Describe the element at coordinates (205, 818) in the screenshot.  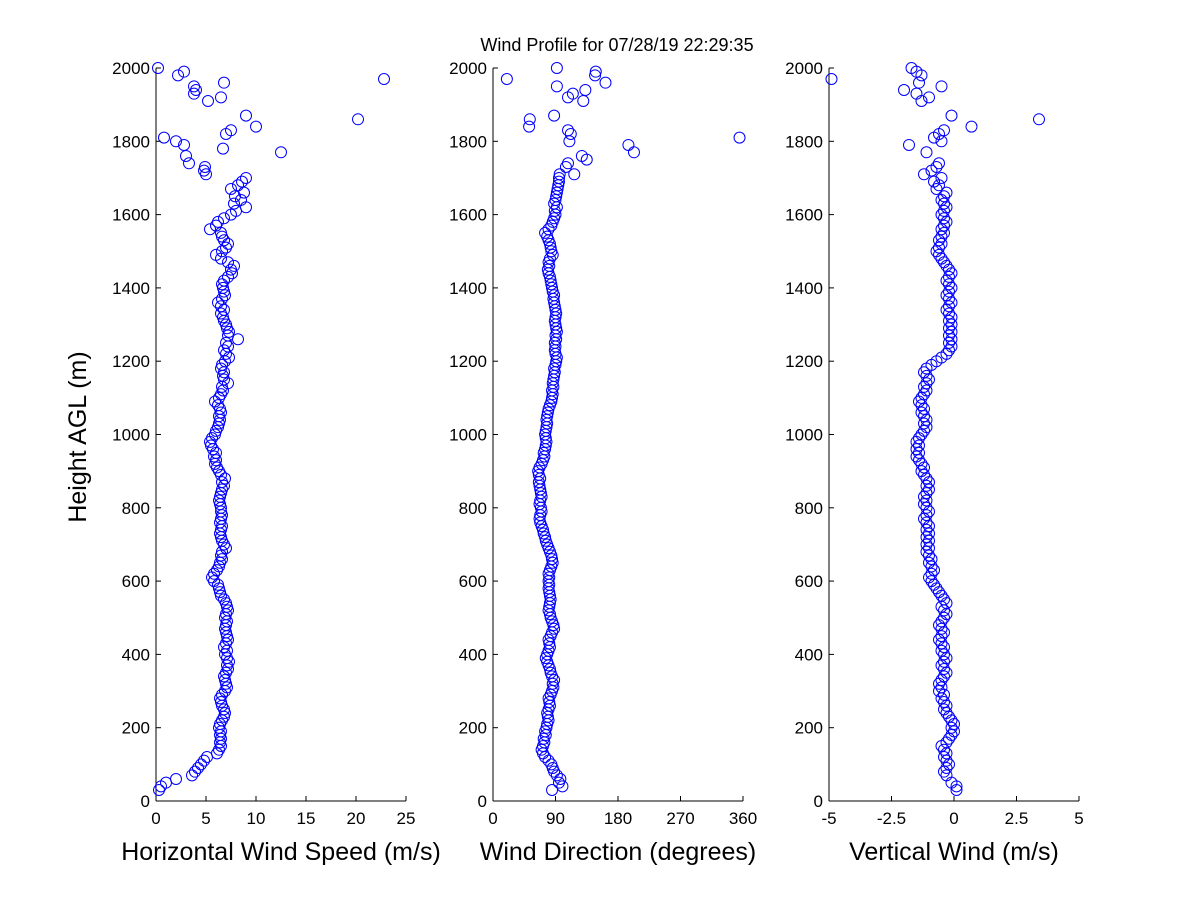
I see `x-tick-label: 5` at that location.